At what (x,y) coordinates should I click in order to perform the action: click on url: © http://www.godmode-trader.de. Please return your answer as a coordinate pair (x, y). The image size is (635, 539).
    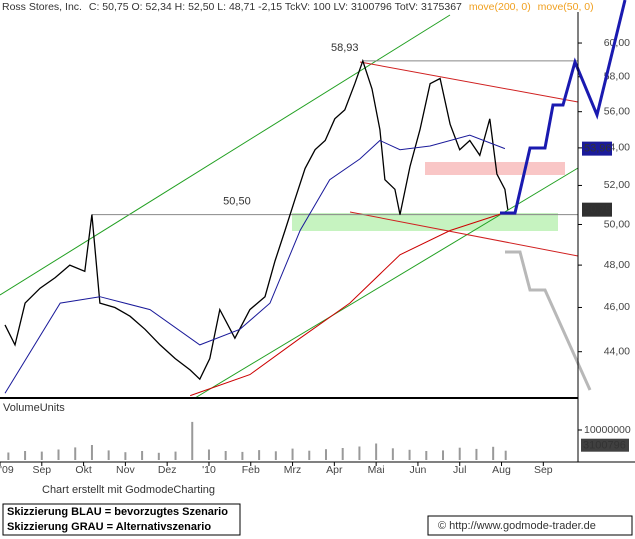
    Looking at the image, I should click on (517, 526).